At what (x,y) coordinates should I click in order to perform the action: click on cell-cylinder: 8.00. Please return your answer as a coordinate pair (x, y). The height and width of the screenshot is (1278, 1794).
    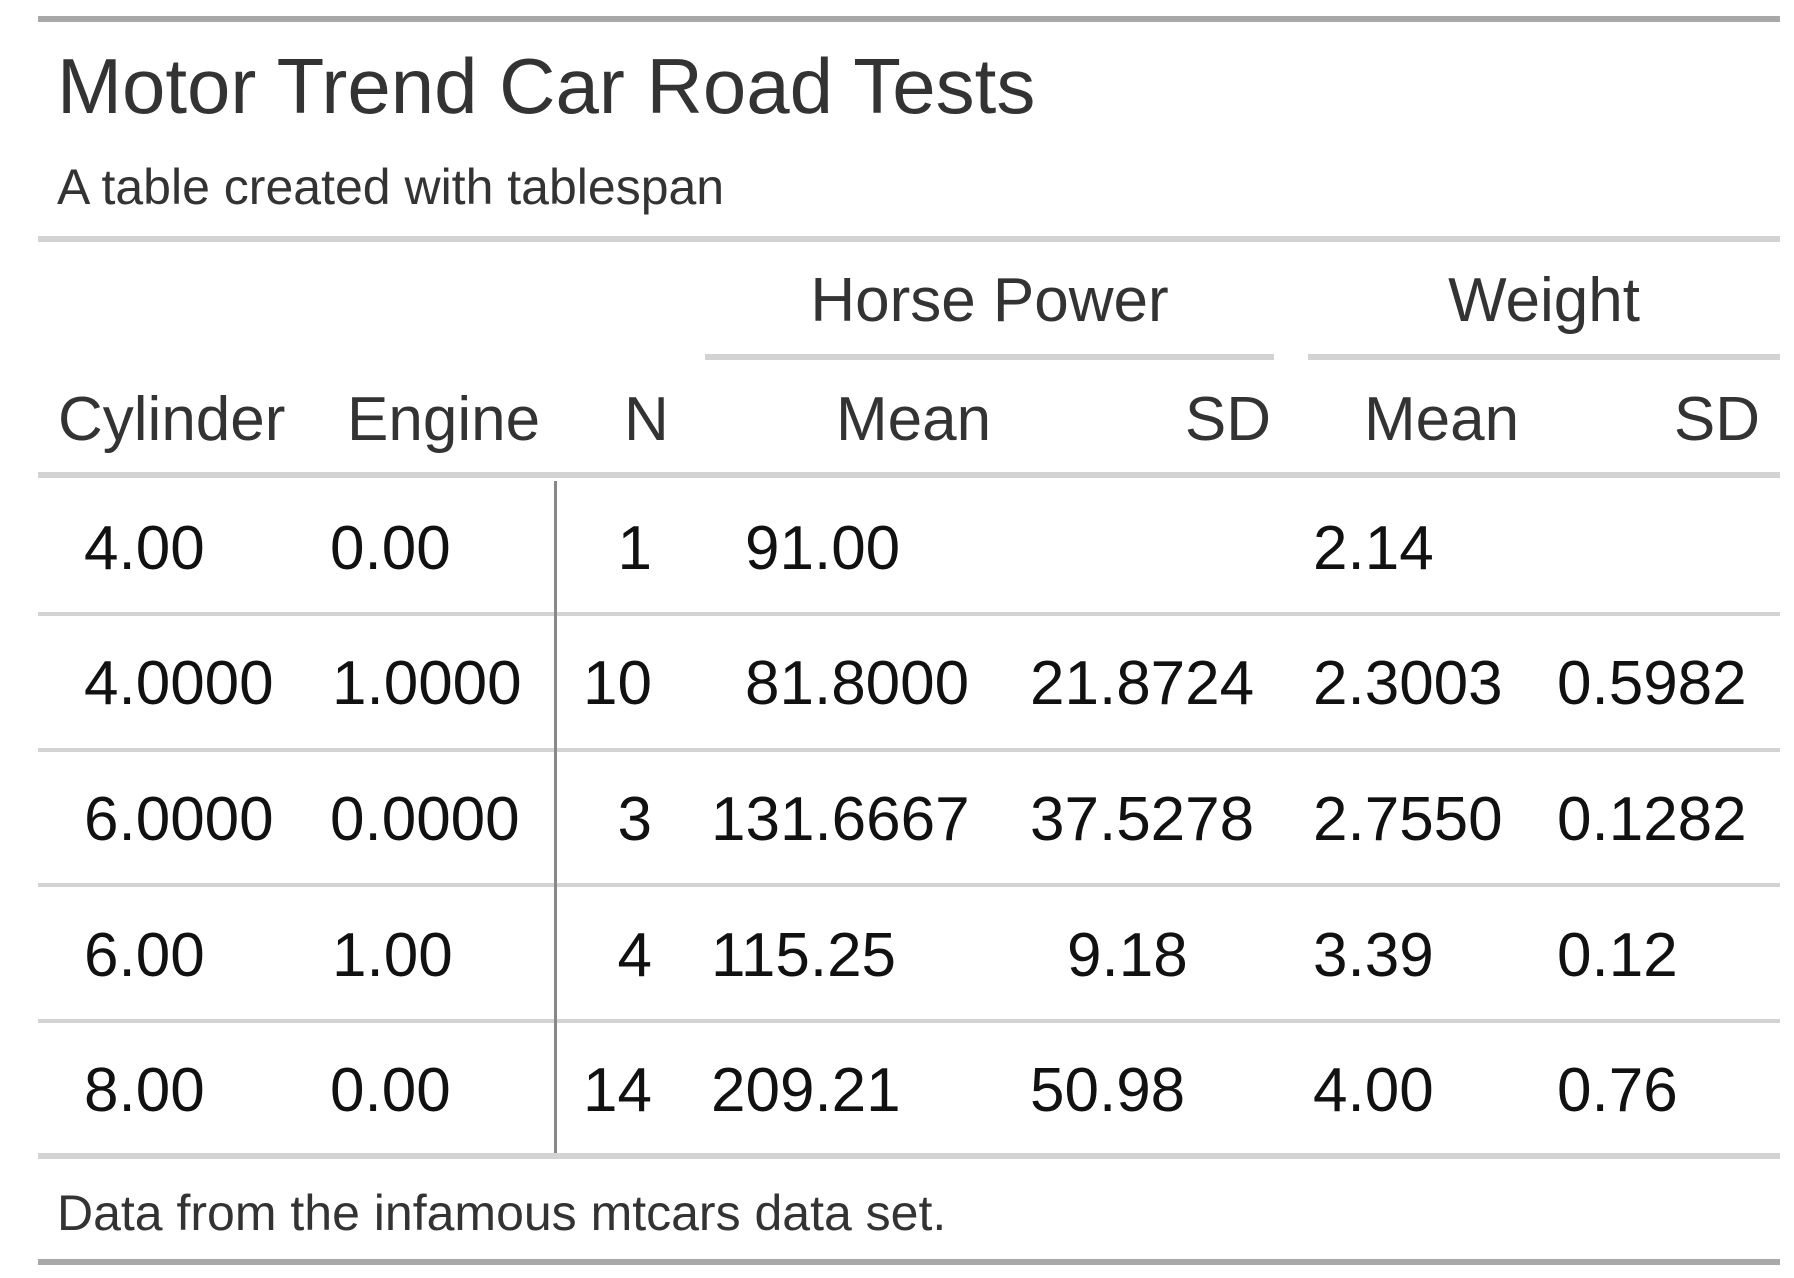
    Looking at the image, I should click on (144, 1090).